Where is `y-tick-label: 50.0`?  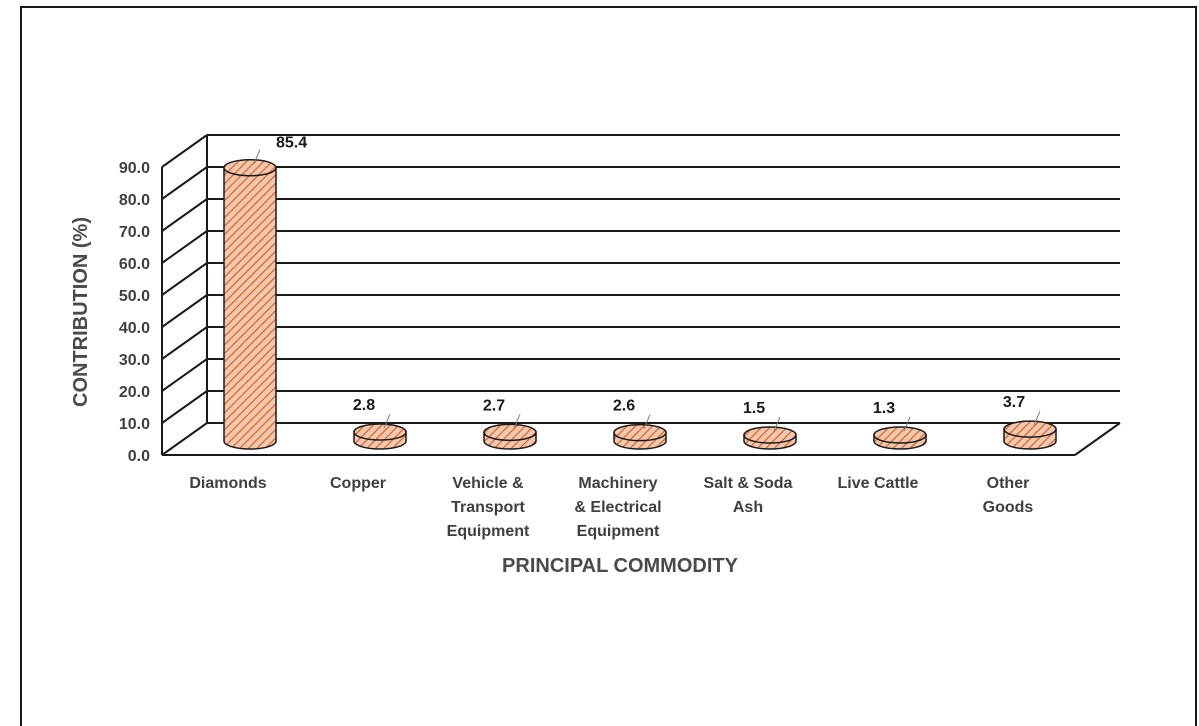 y-tick-label: 50.0 is located at coordinates (134, 296).